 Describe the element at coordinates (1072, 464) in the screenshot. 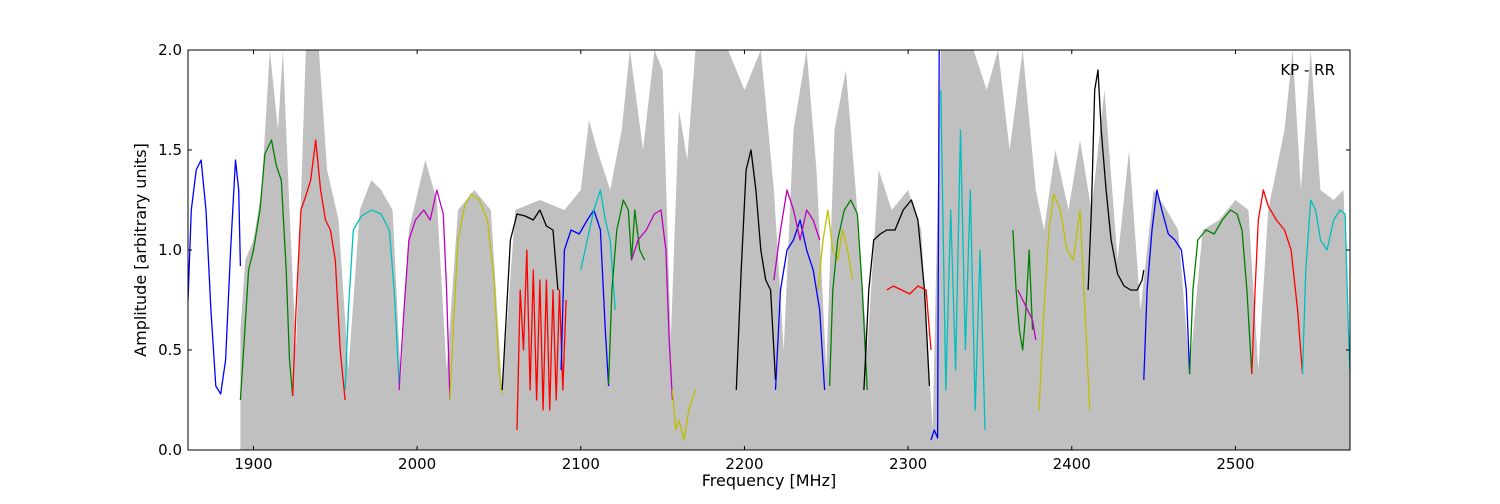

I see `x-tick-label: 2400` at that location.